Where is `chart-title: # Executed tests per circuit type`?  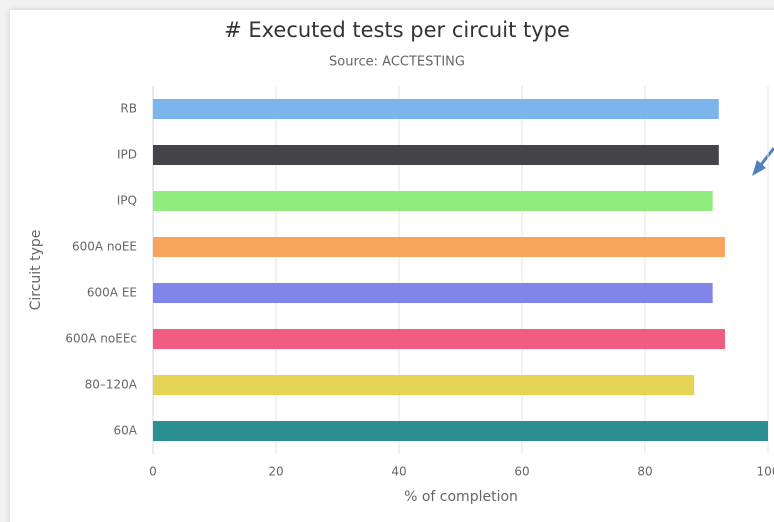
chart-title: # Executed tests per circuit type is located at coordinates (397, 30).